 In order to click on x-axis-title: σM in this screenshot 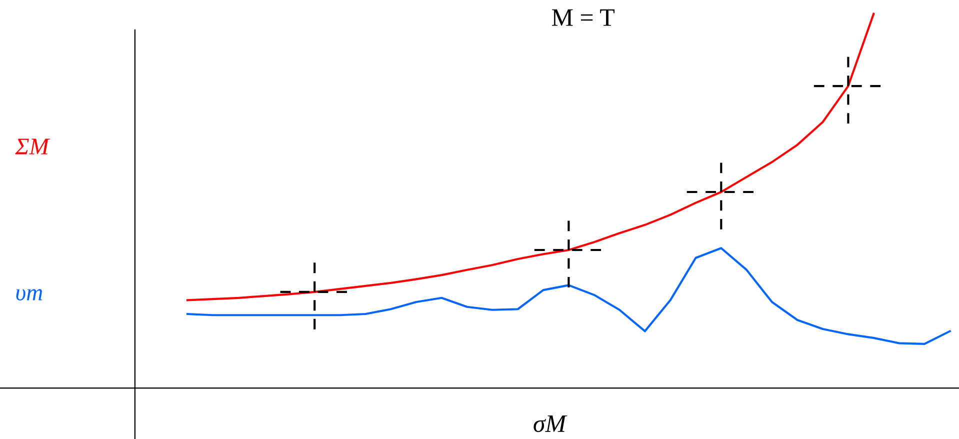, I will do `click(551, 423)`.